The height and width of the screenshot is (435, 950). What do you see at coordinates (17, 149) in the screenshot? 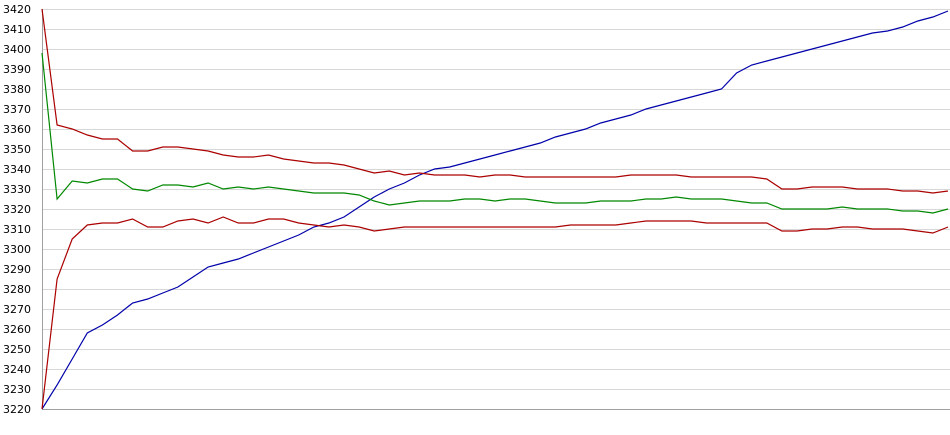
I see `y-tick-label: 3350` at bounding box center [17, 149].